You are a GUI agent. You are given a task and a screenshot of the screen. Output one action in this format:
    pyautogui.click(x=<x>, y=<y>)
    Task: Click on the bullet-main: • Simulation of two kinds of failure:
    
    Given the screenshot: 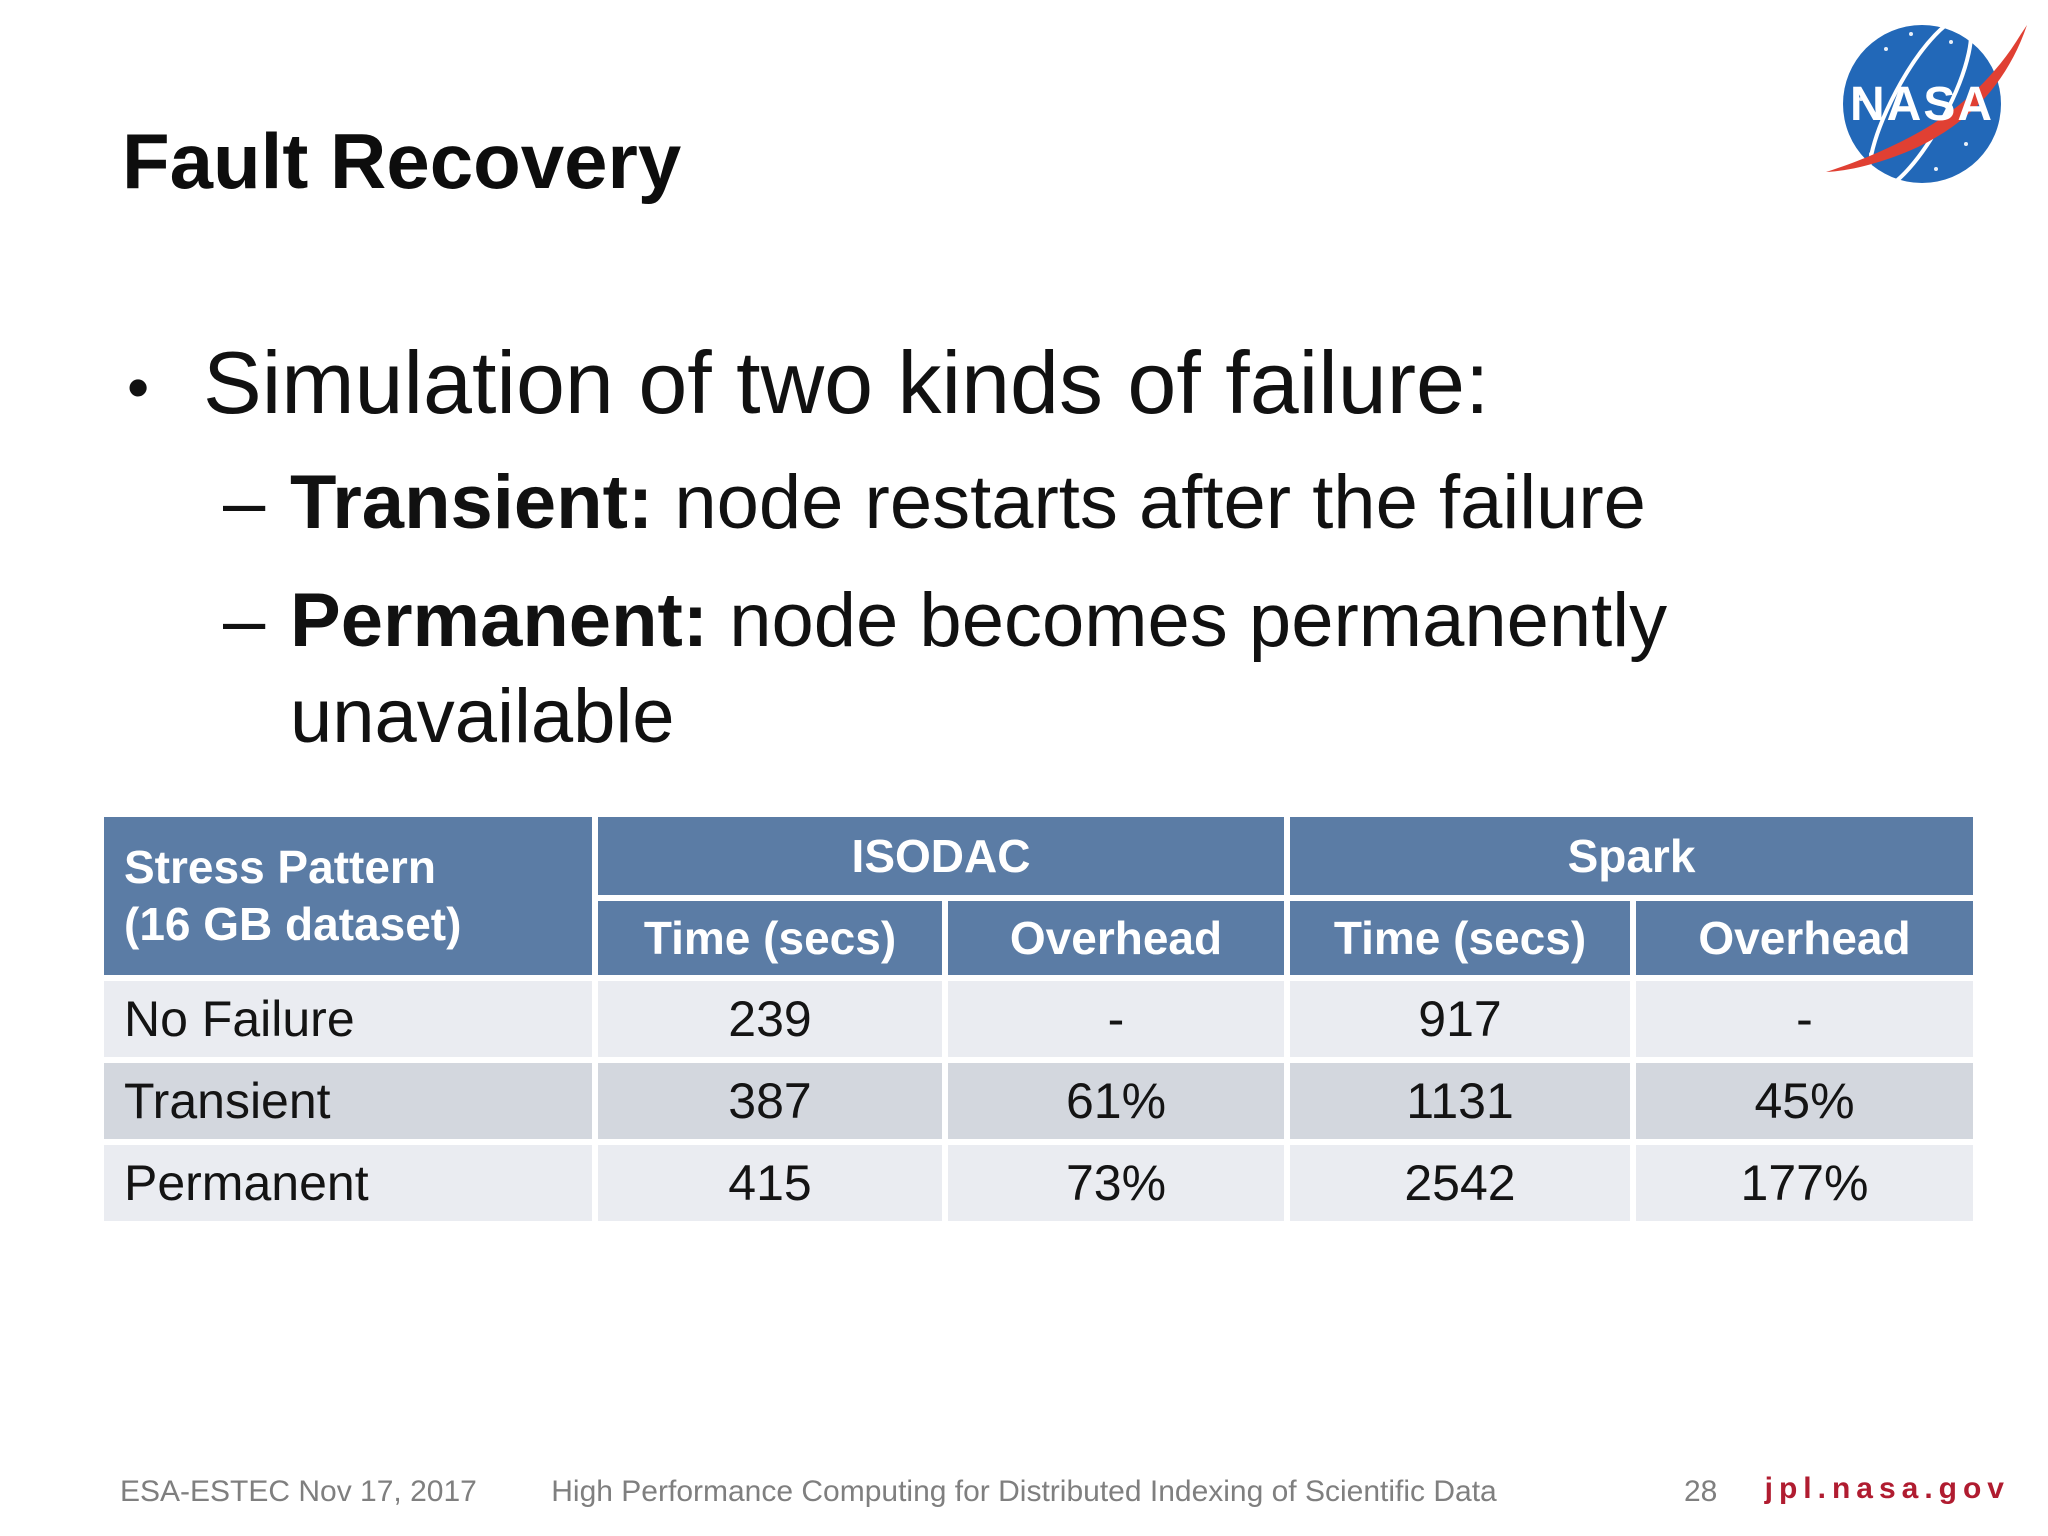 What is the action you would take?
    pyautogui.click(x=808, y=383)
    